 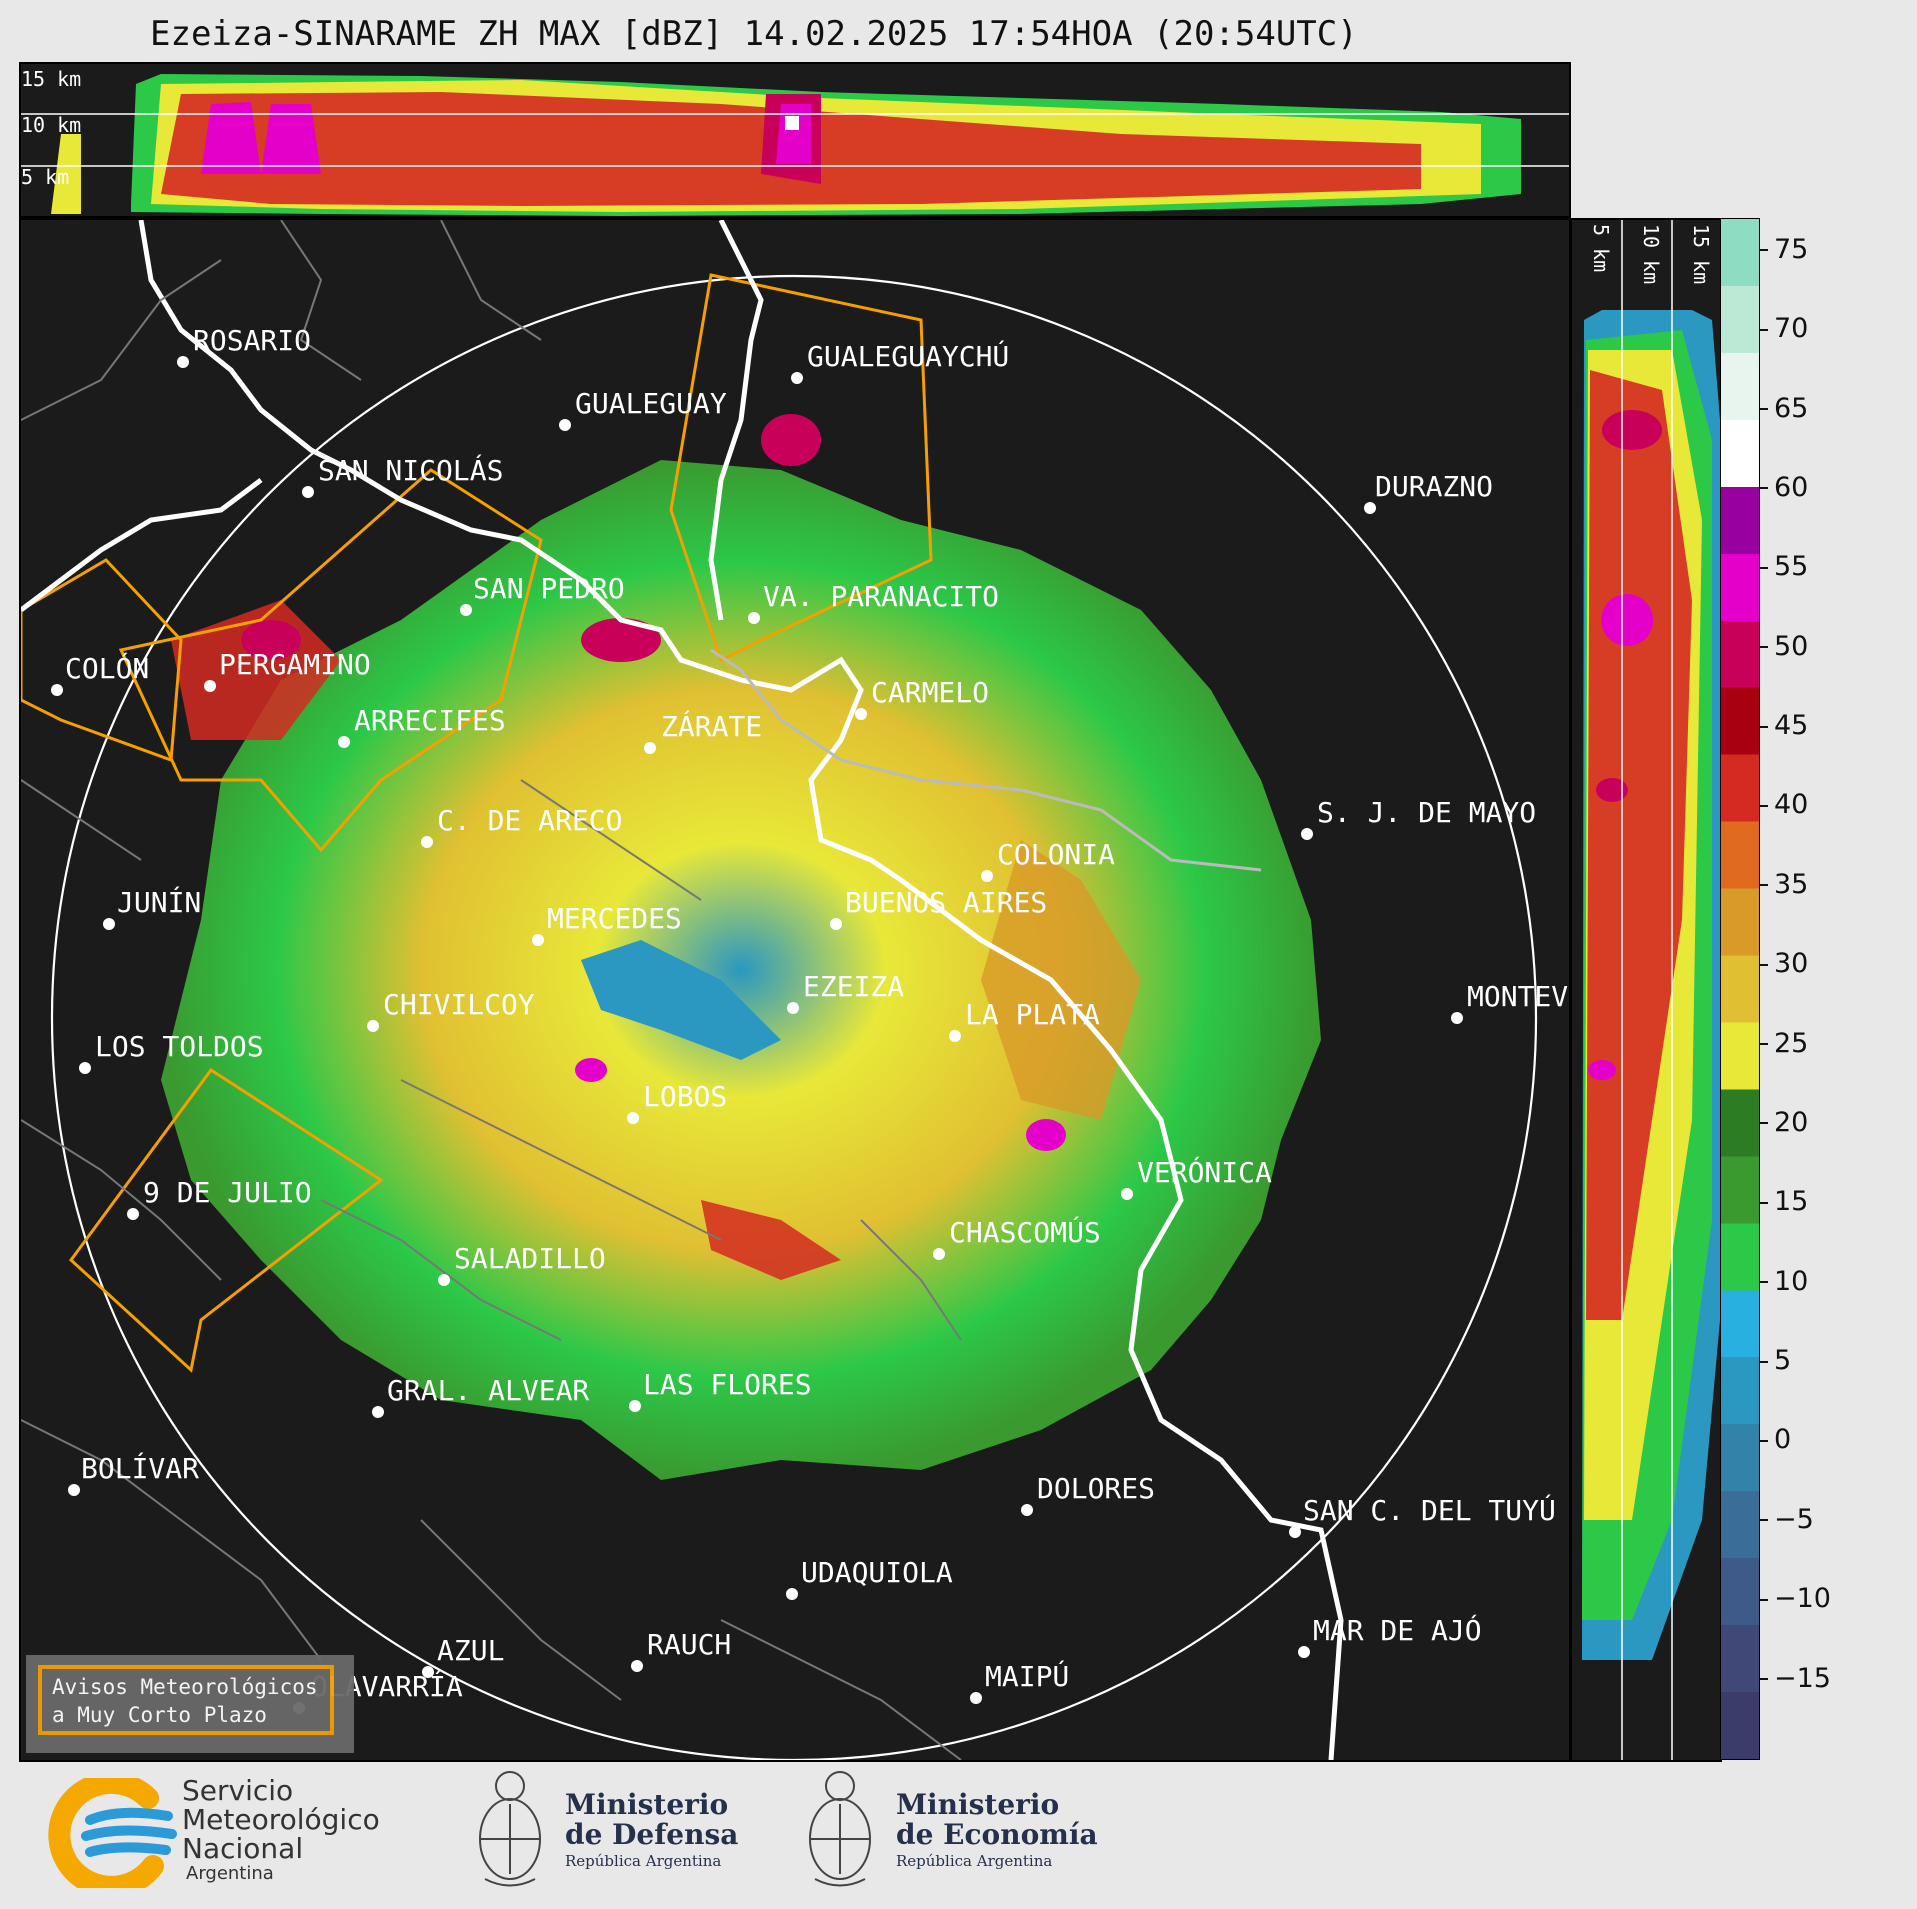 What do you see at coordinates (179, 1046) in the screenshot?
I see `city-label-los-toldos: LOS TOLDOS` at bounding box center [179, 1046].